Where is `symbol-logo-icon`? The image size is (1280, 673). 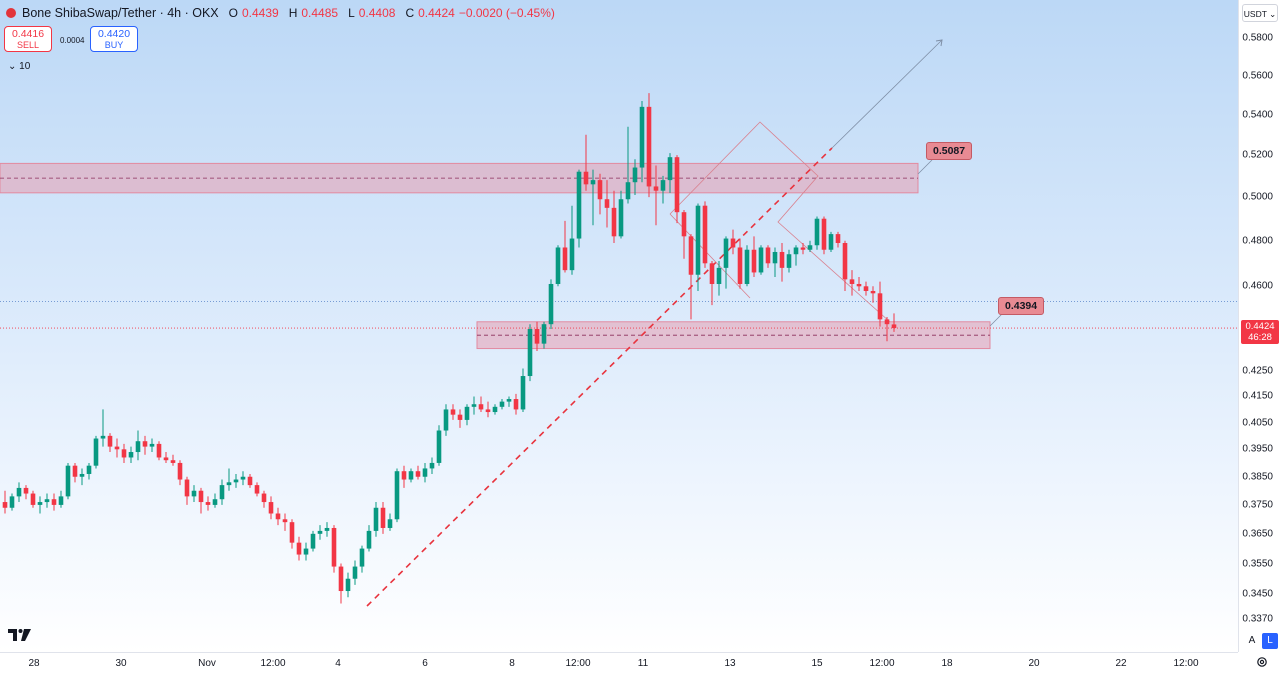
symbol-logo-icon is located at coordinates (11, 13).